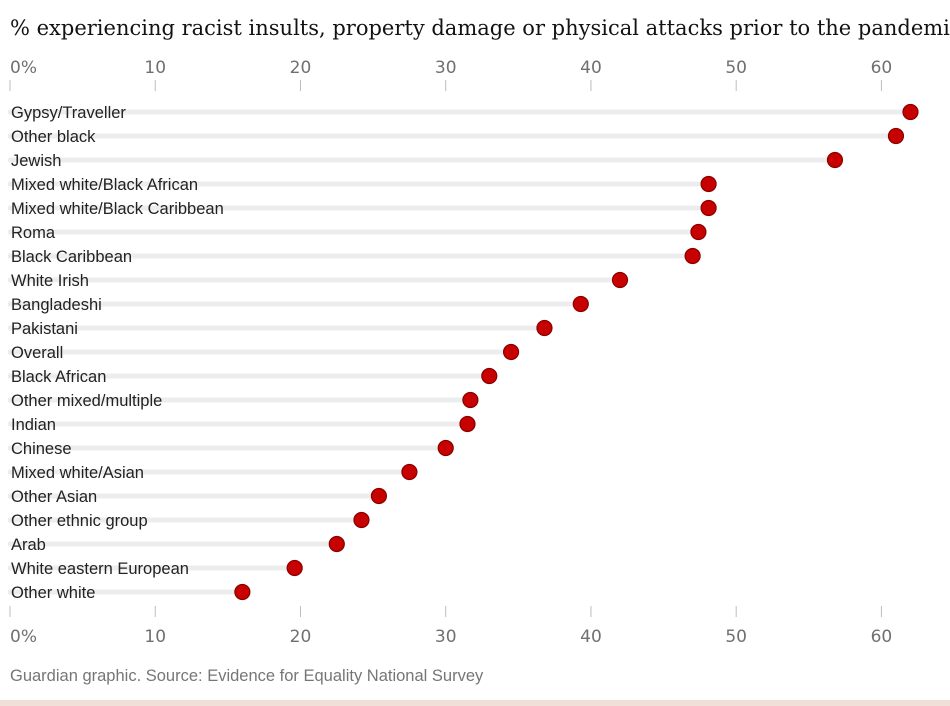  What do you see at coordinates (212, 472) in the screenshot?
I see `table-row: Mixed white/Asian` at bounding box center [212, 472].